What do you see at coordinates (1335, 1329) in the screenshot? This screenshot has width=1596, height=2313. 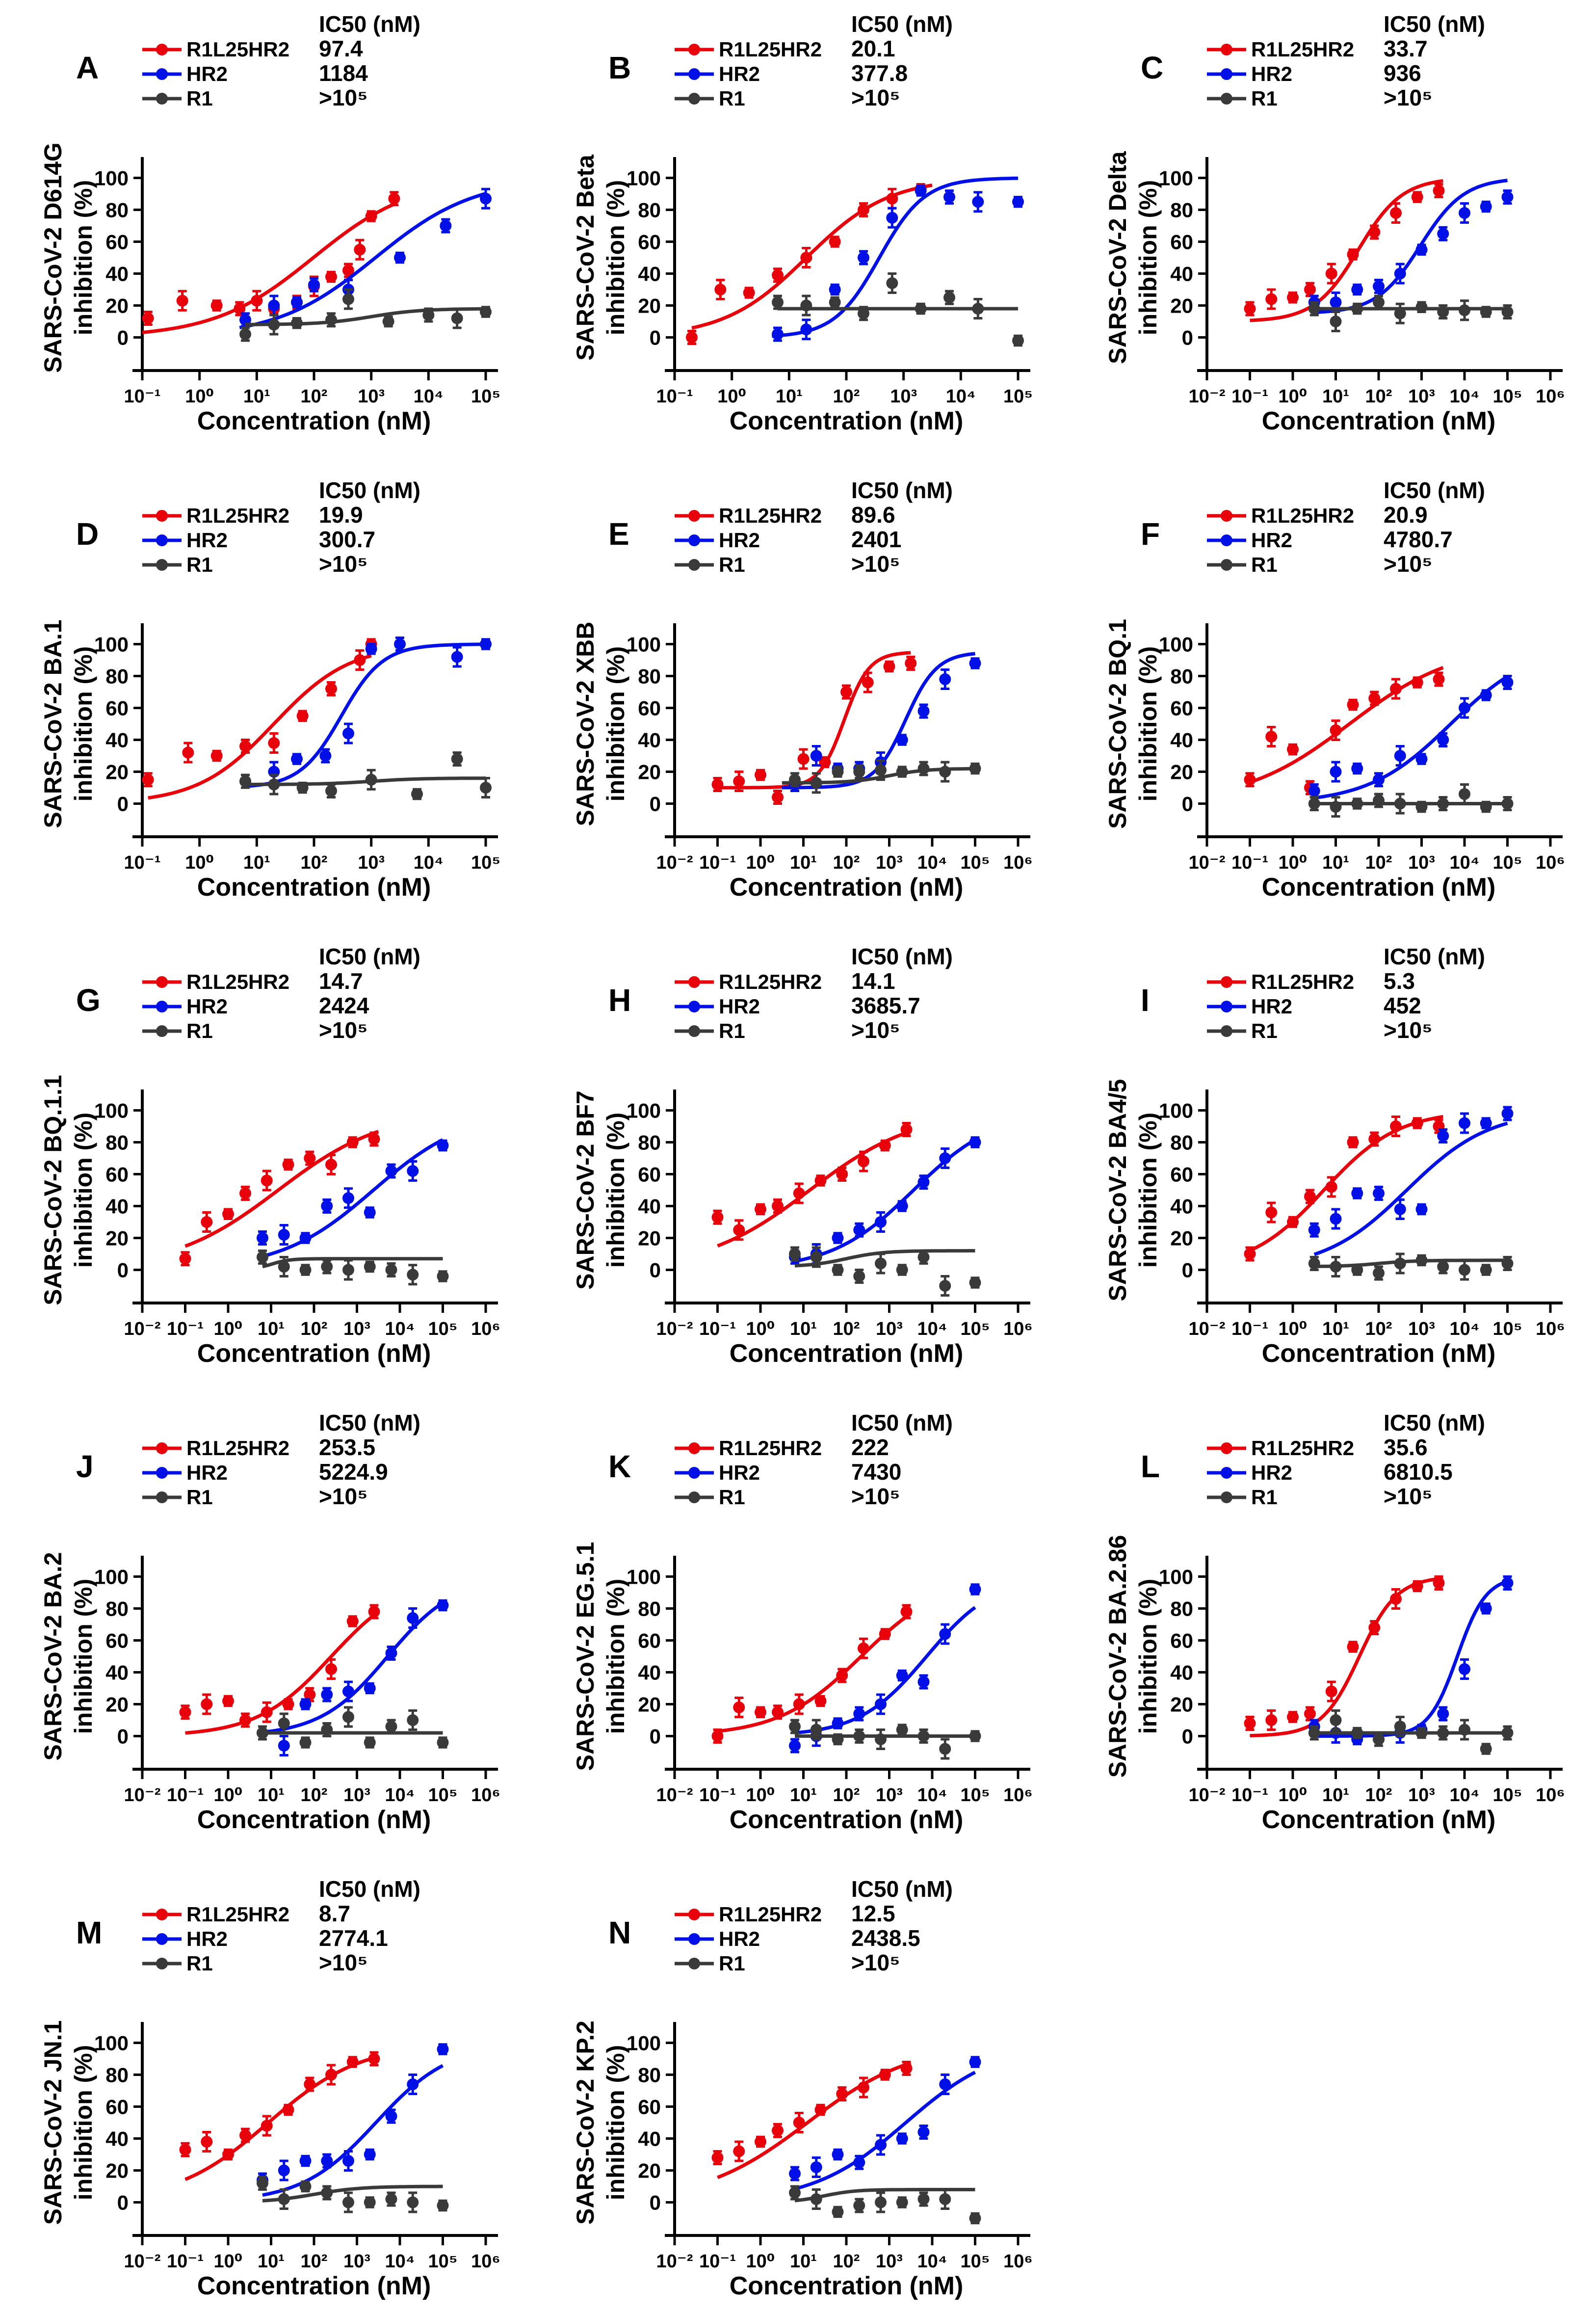 I see `x-tick-label: 10¹` at bounding box center [1335, 1329].